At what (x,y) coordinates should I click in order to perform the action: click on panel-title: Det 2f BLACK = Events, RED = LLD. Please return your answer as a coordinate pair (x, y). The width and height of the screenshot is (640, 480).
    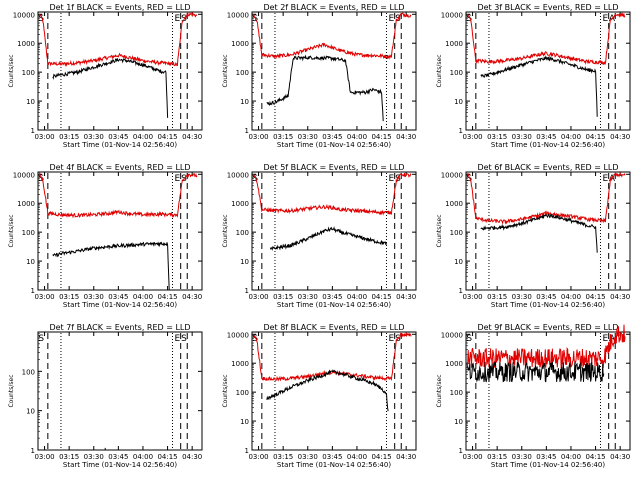
    Looking at the image, I should click on (333, 7).